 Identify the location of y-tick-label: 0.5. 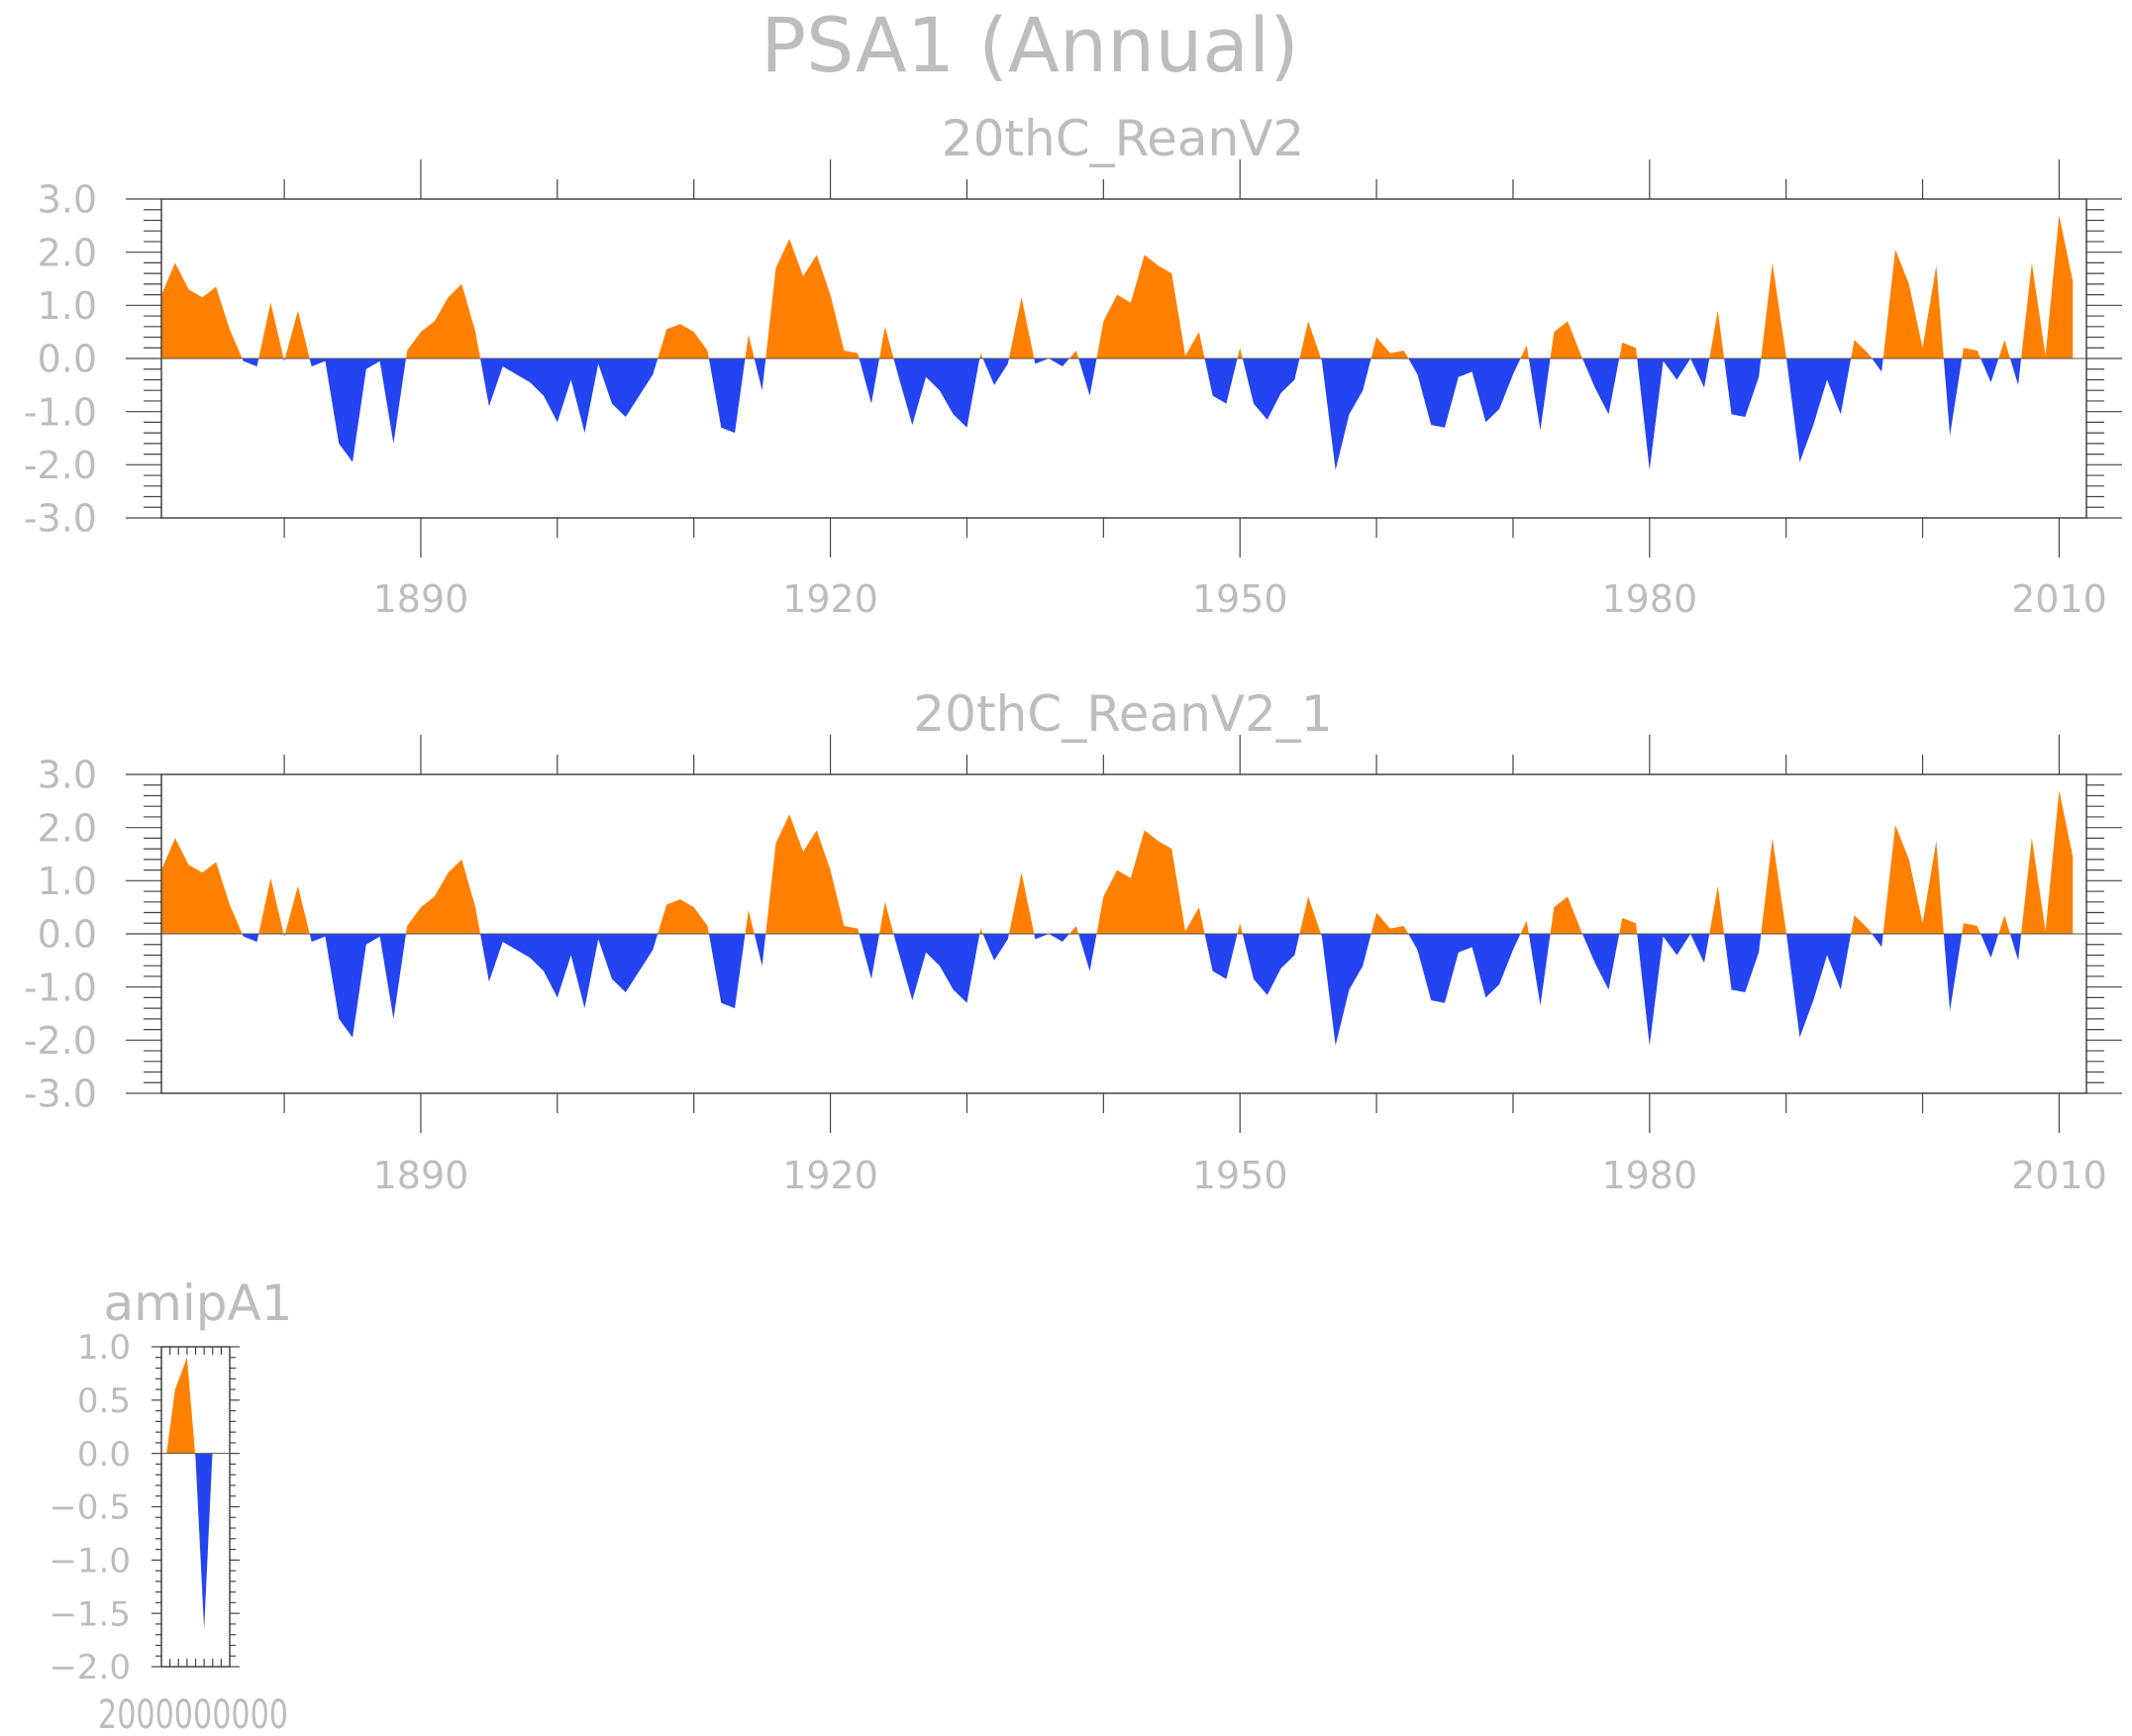
(104, 1401).